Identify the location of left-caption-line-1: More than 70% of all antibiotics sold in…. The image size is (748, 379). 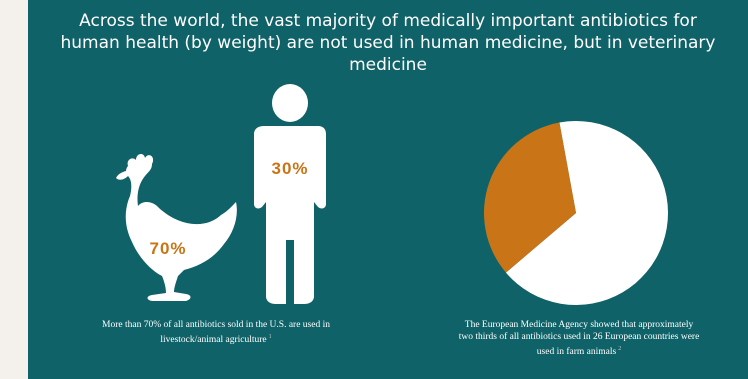
(216, 325).